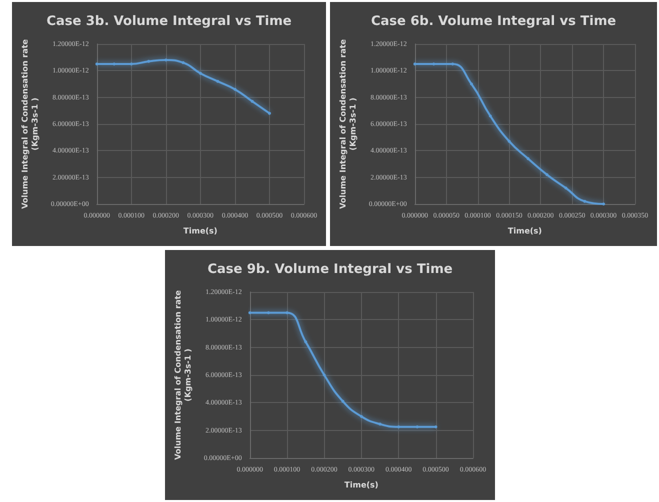  Describe the element at coordinates (330, 269) in the screenshot. I see `chart-title: Case 9b. Volume Integral vs Time` at that location.